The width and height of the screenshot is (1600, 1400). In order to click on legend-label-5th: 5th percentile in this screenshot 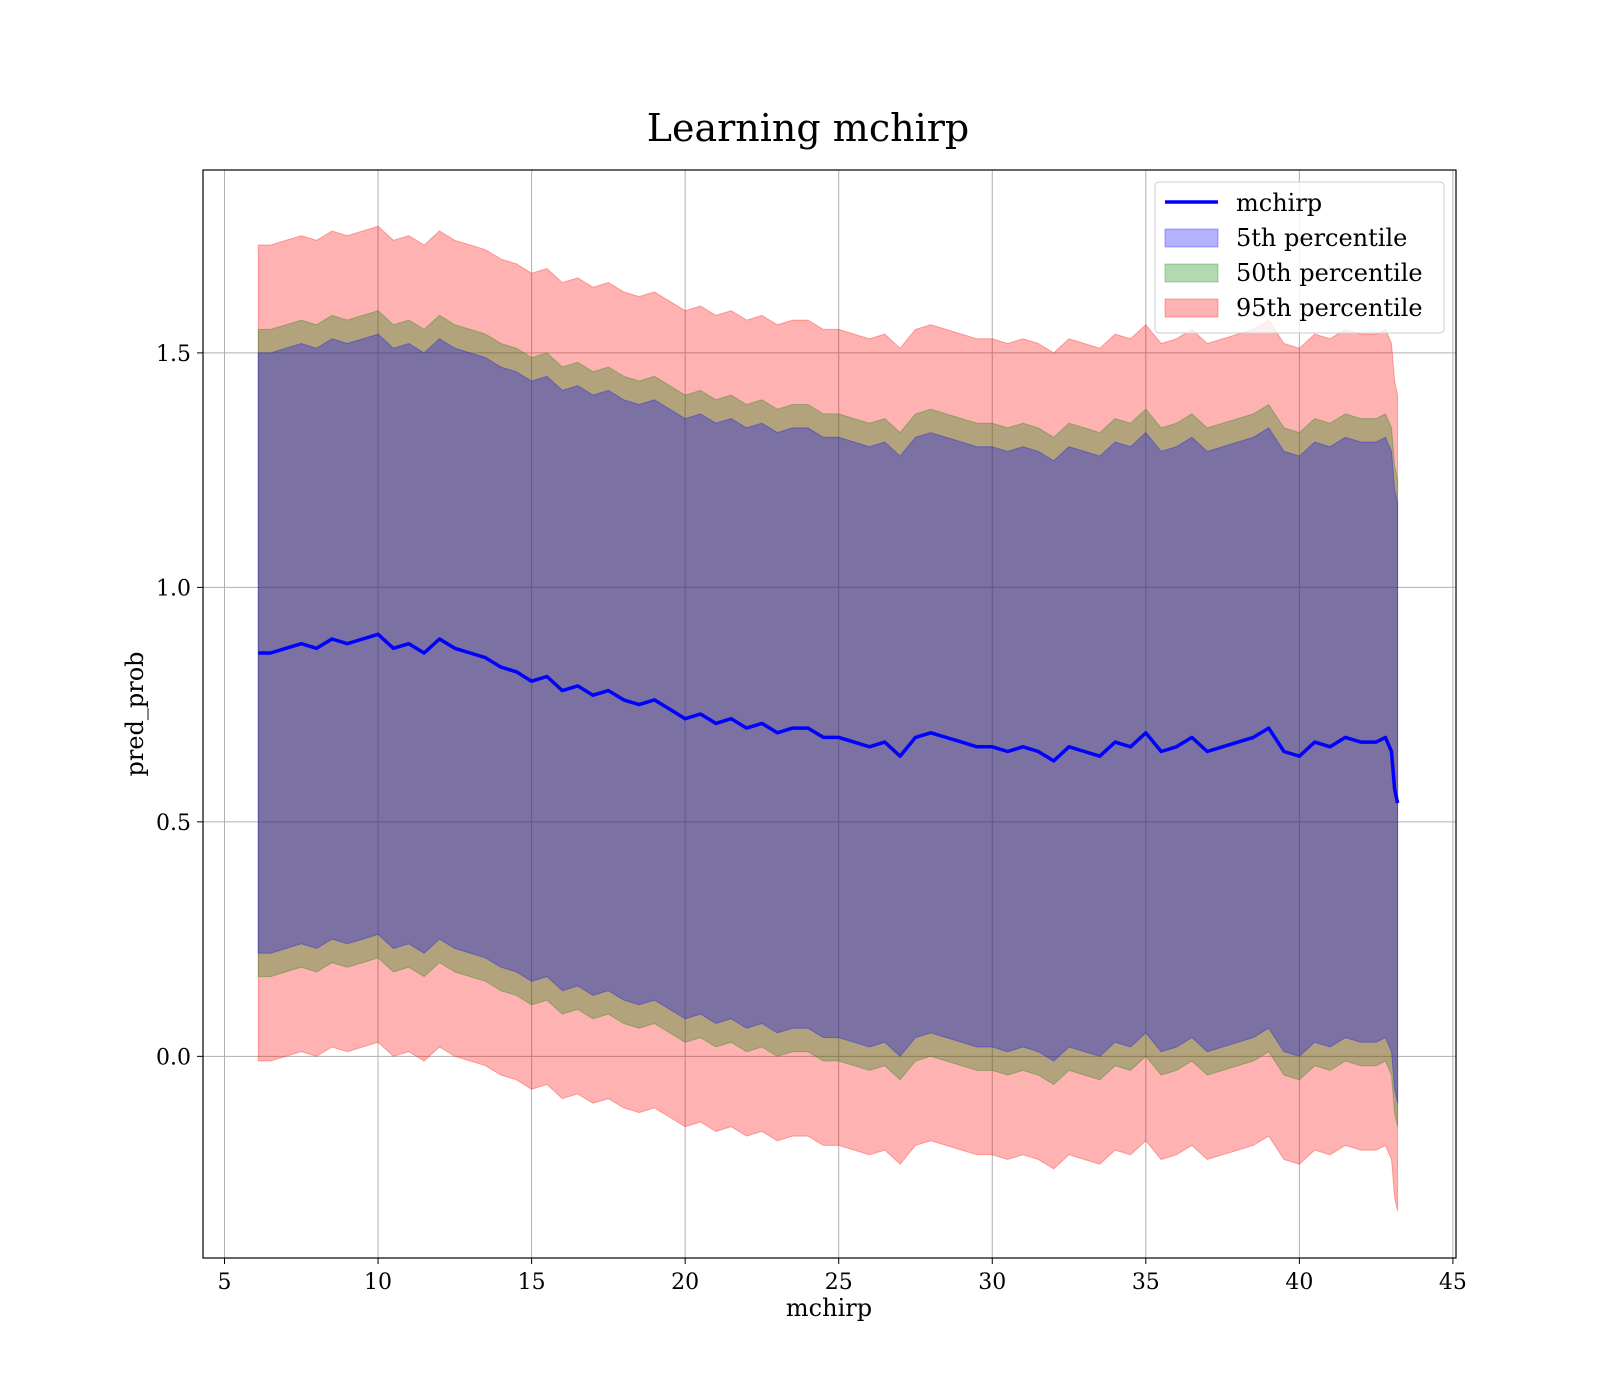, I will do `click(1321, 238)`.